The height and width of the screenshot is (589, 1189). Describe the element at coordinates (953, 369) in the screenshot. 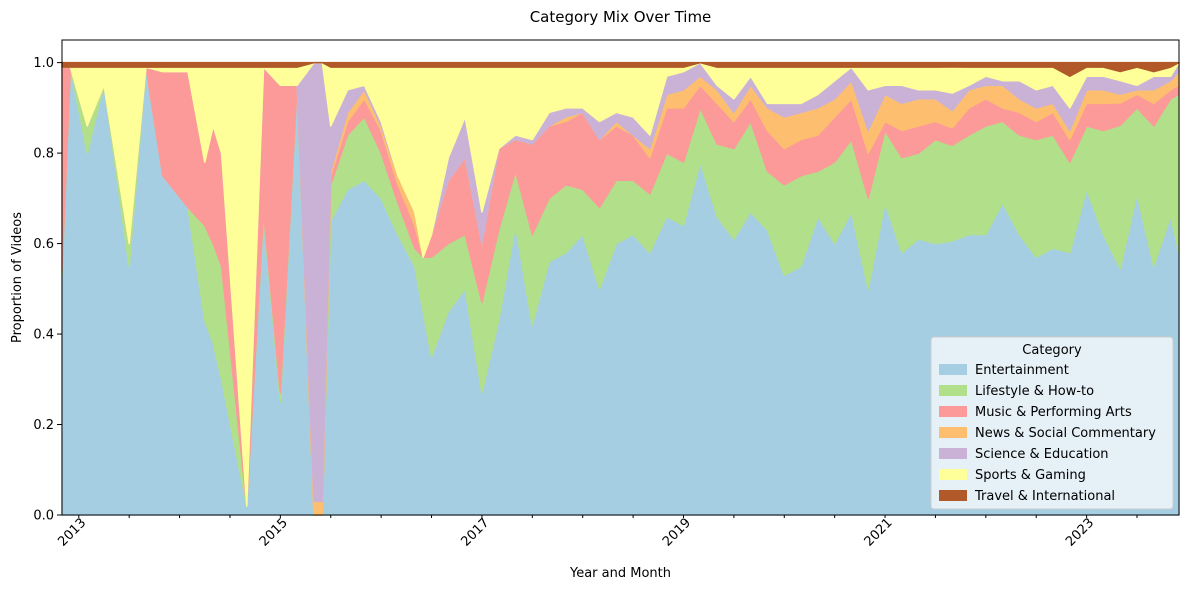

I see `legend-swatch-entertainment` at that location.